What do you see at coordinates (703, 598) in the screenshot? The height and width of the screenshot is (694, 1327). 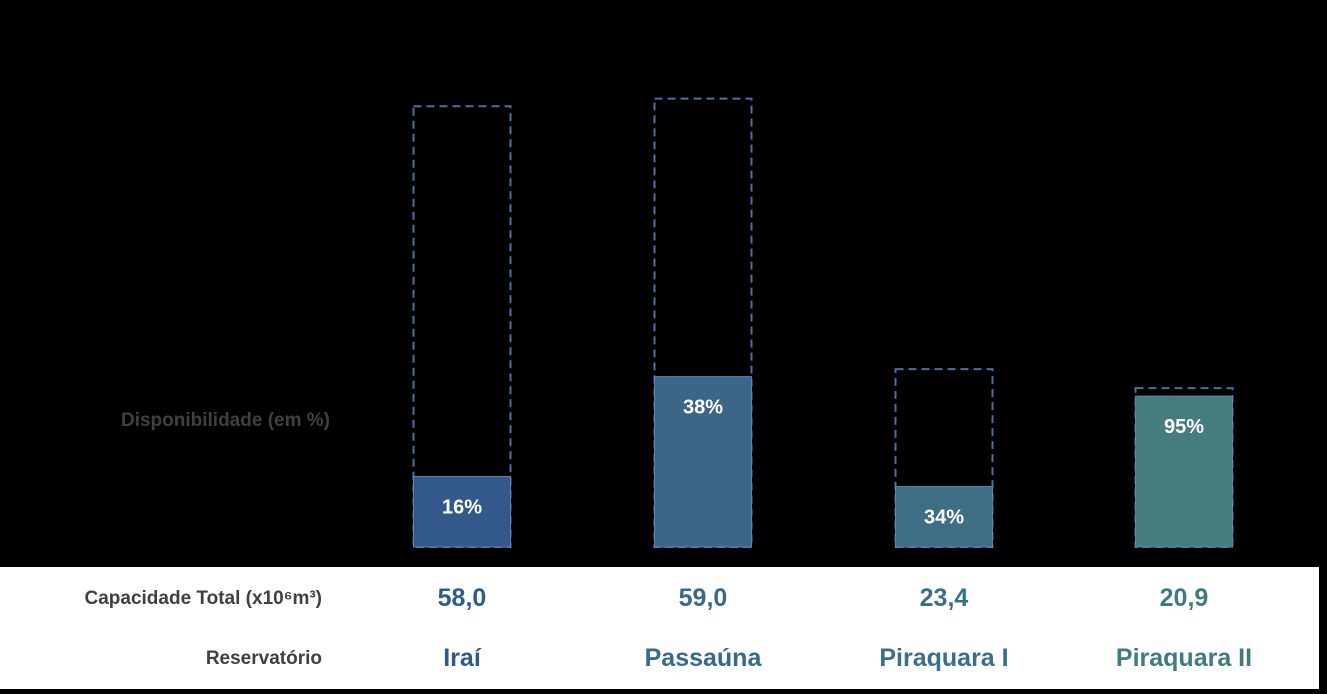 I see `capacity-value-passauna: 59,0` at bounding box center [703, 598].